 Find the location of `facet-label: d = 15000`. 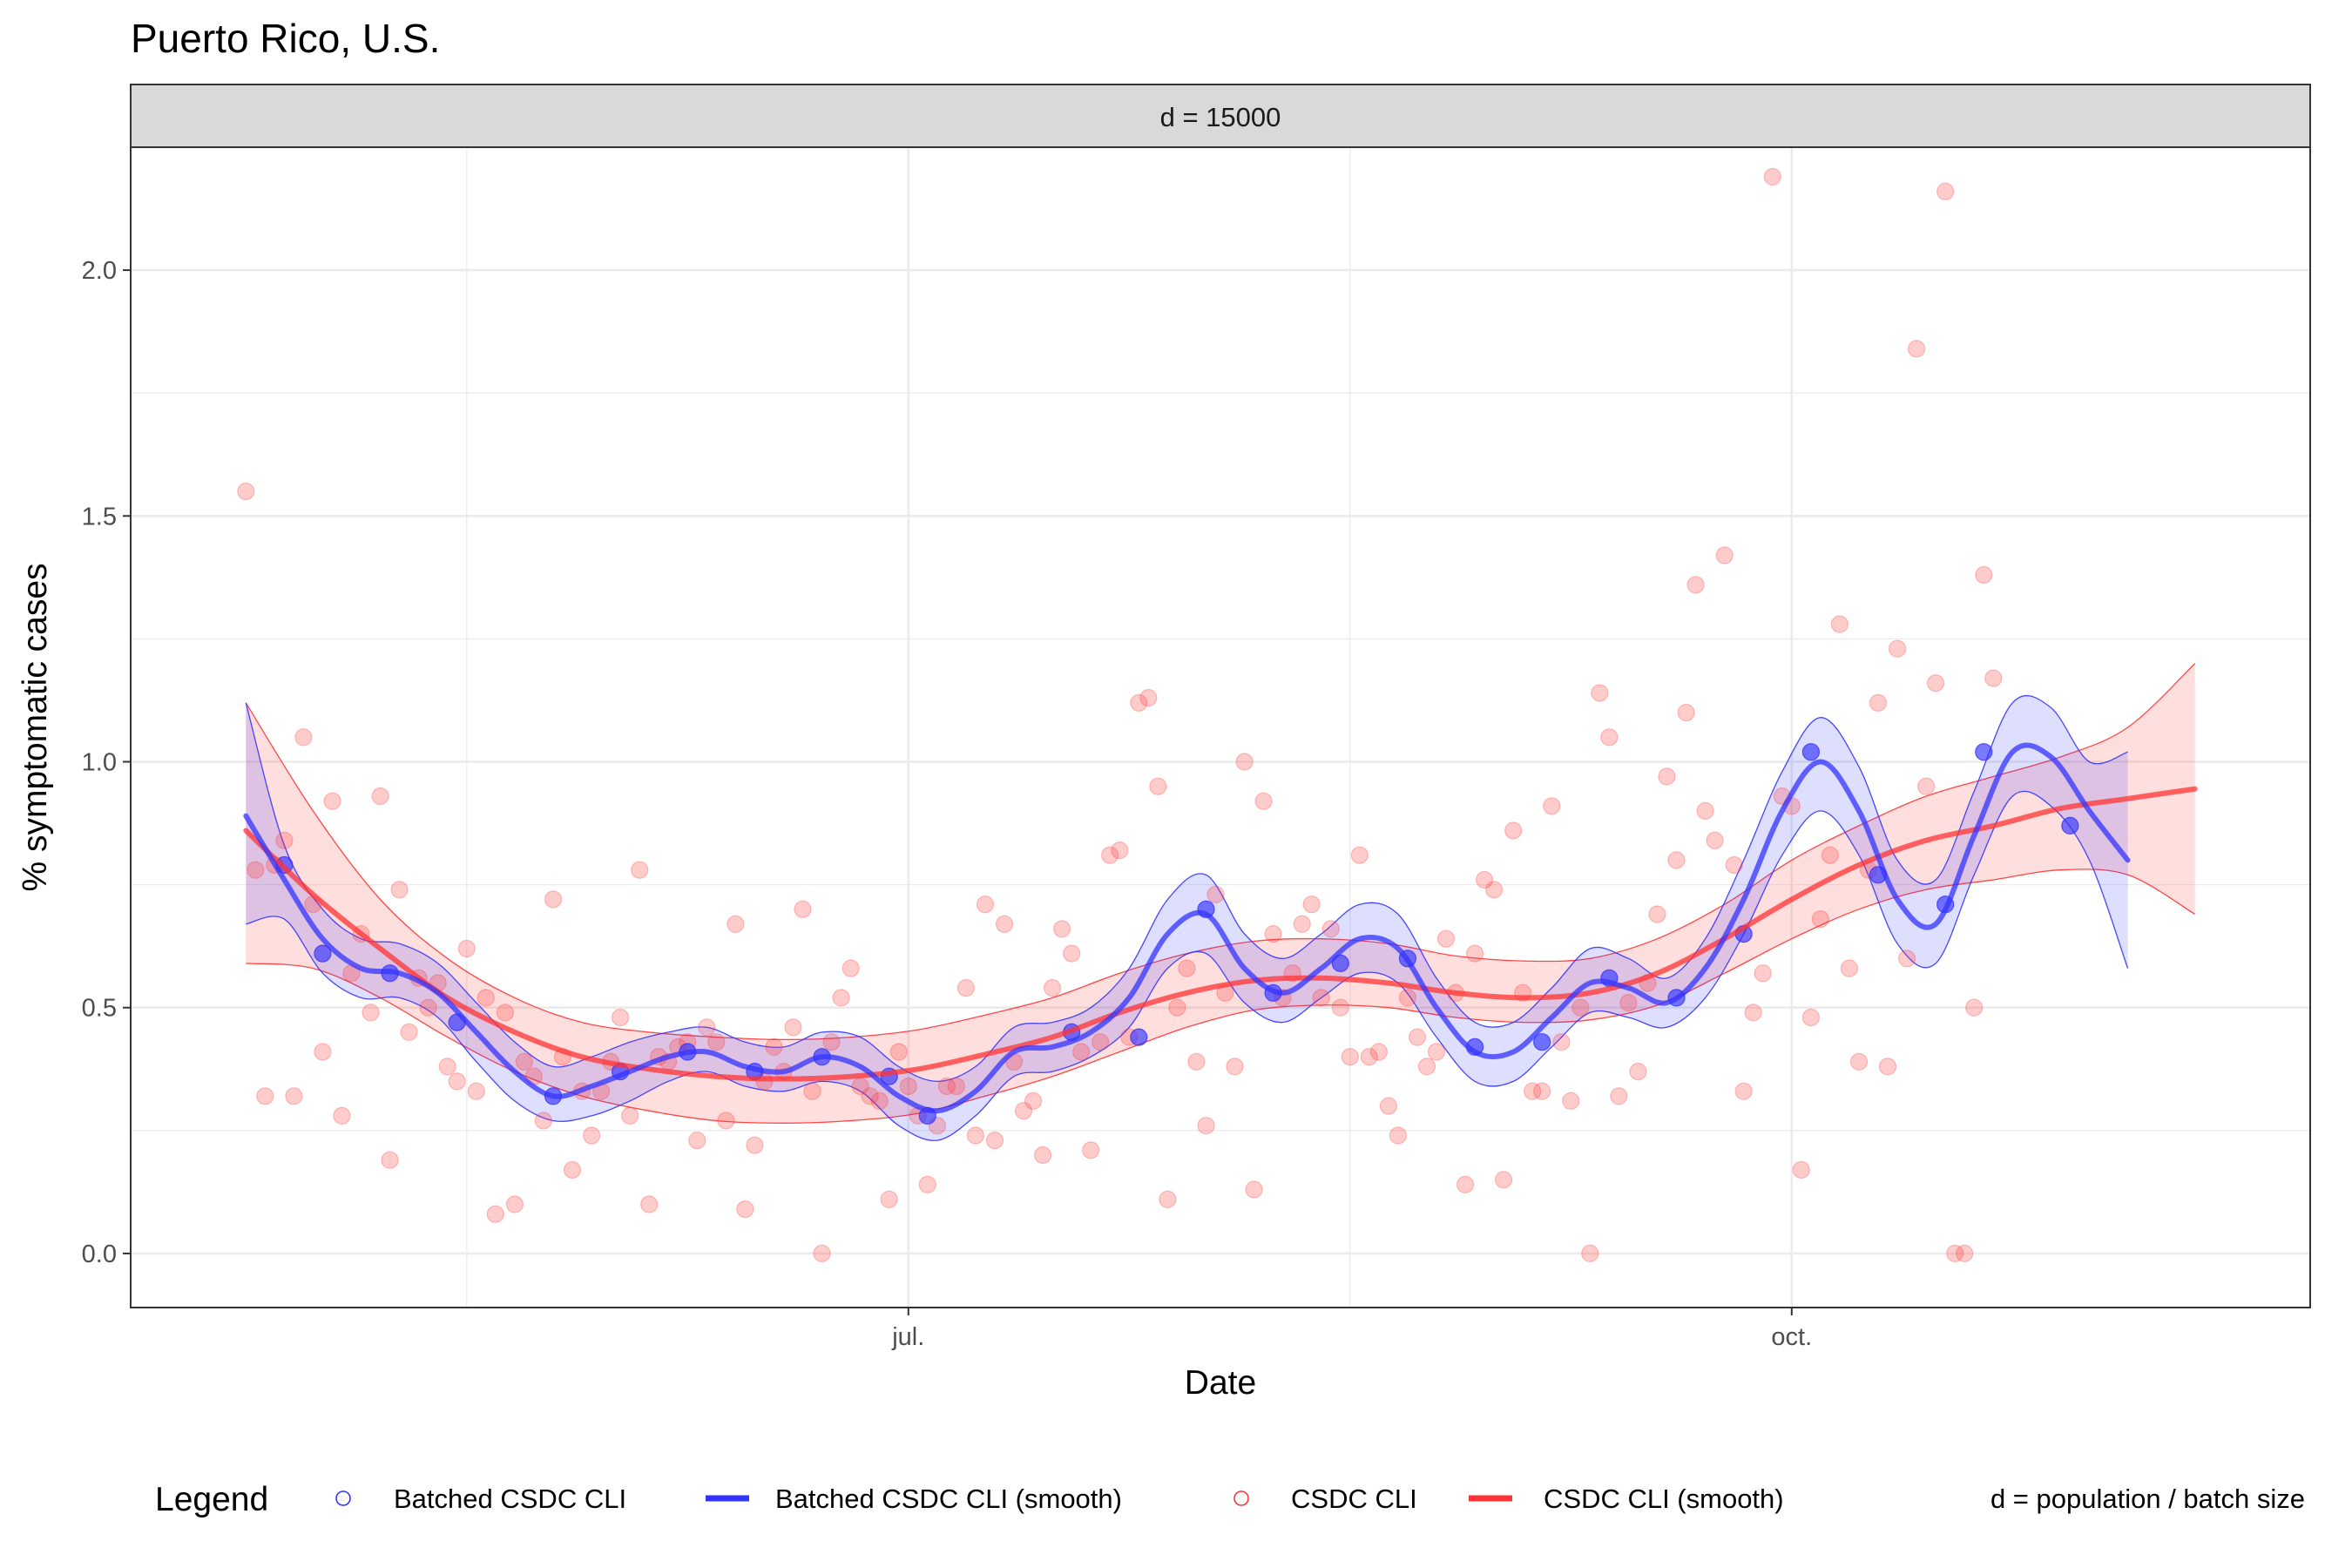

facet-label: d = 15000 is located at coordinates (1221, 117).